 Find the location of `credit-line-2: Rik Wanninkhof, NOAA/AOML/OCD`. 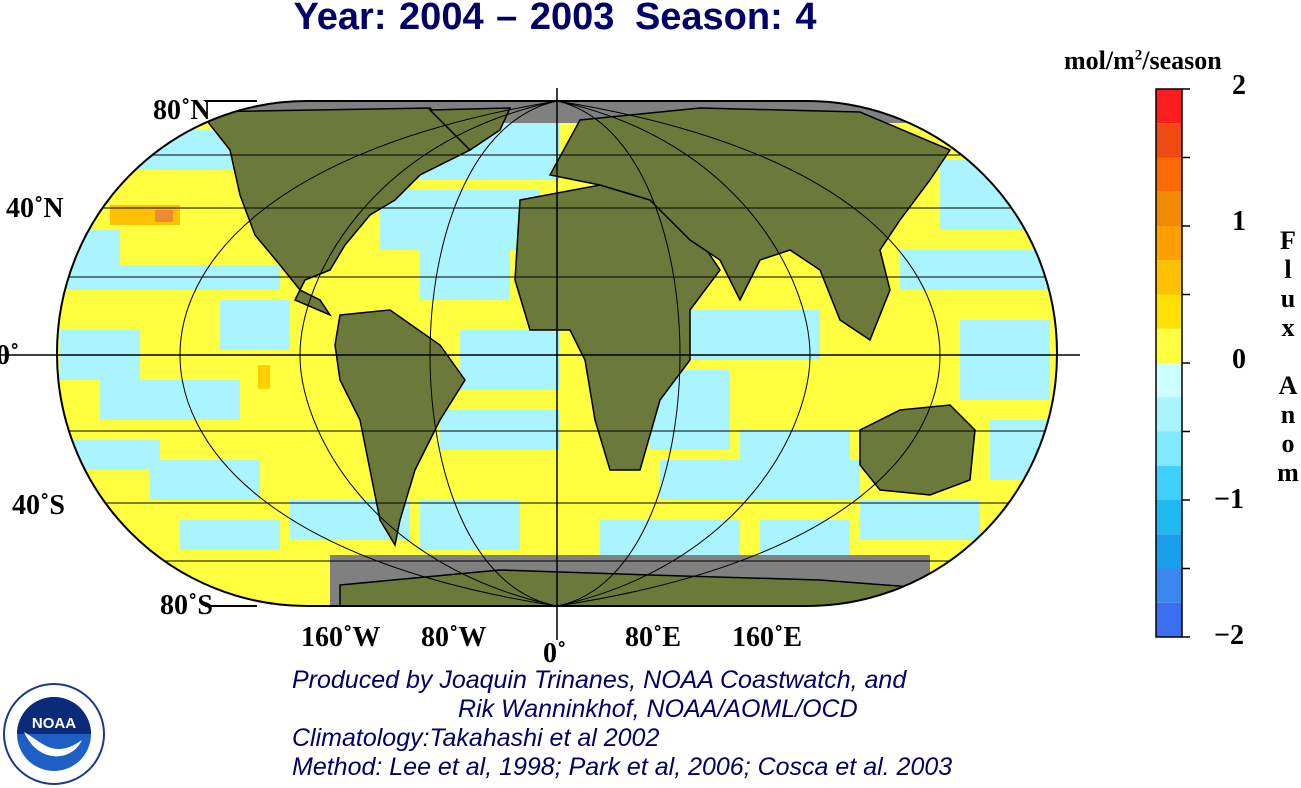

credit-line-2: Rik Wanninkhof, NOAA/AOML/OCD is located at coordinates (658, 709).